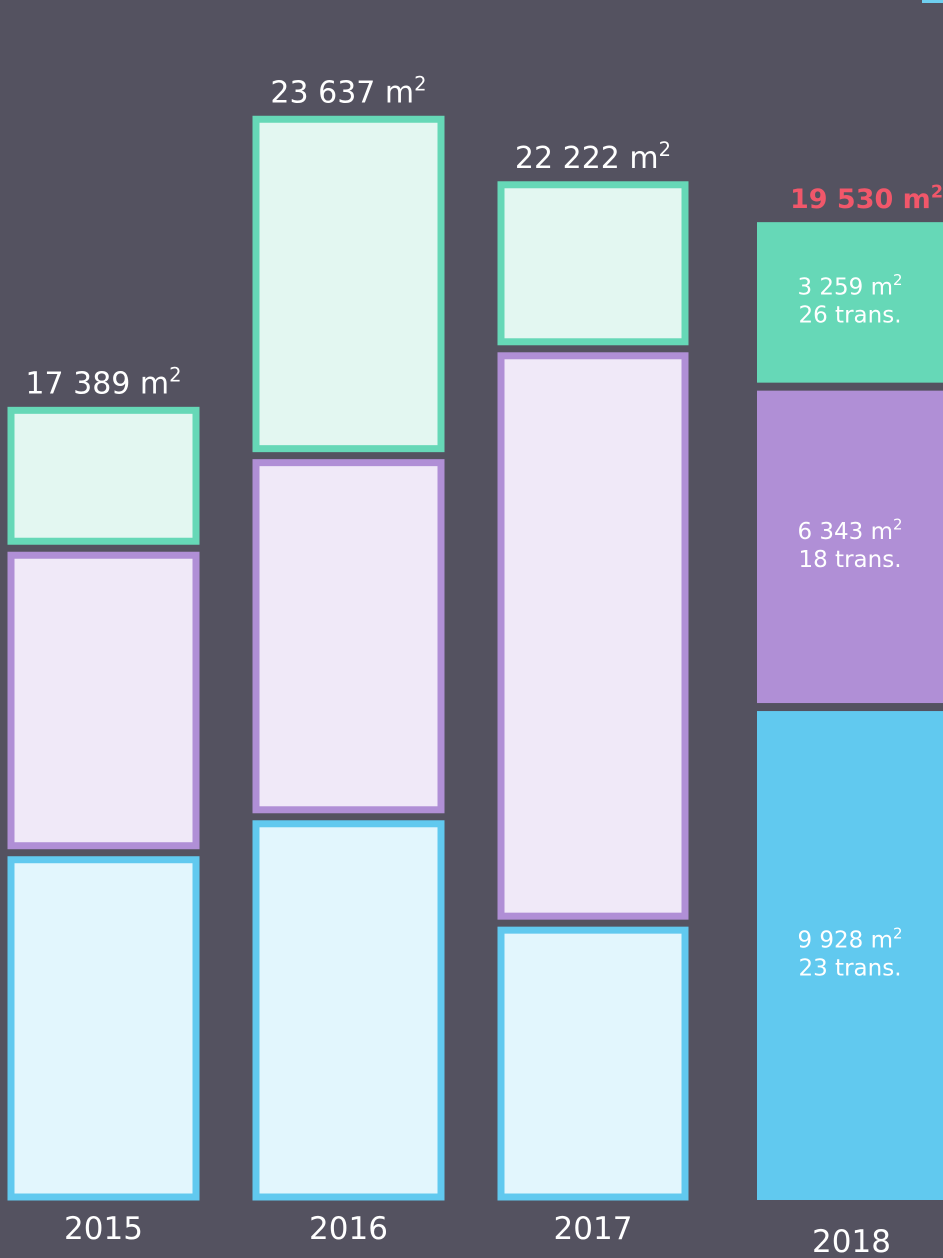 Image resolution: width=943 pixels, height=1258 pixels. I want to click on segment-value-2018-series-0: 9 928 m2, so click(849, 938).